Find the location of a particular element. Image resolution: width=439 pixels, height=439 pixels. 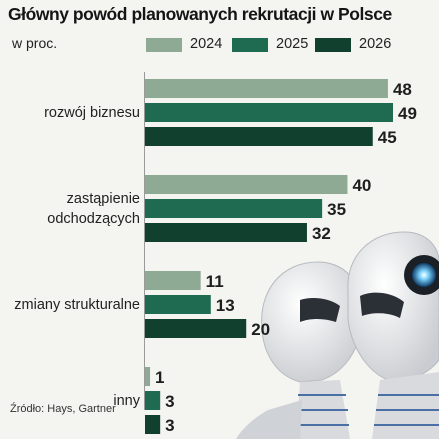

bar-value-2025-2: 13 is located at coordinates (225, 305).